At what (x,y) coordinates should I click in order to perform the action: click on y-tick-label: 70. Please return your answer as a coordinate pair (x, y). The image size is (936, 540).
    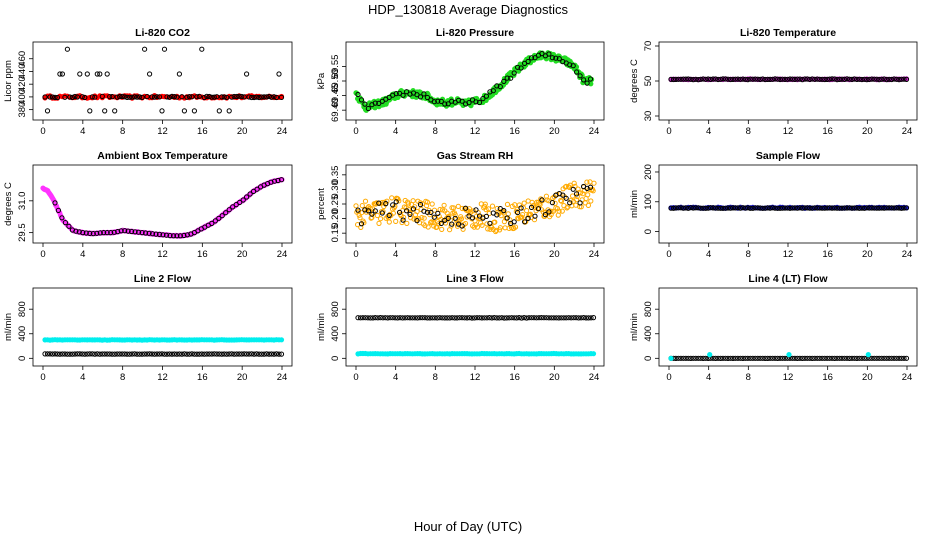
    Looking at the image, I should click on (648, 46).